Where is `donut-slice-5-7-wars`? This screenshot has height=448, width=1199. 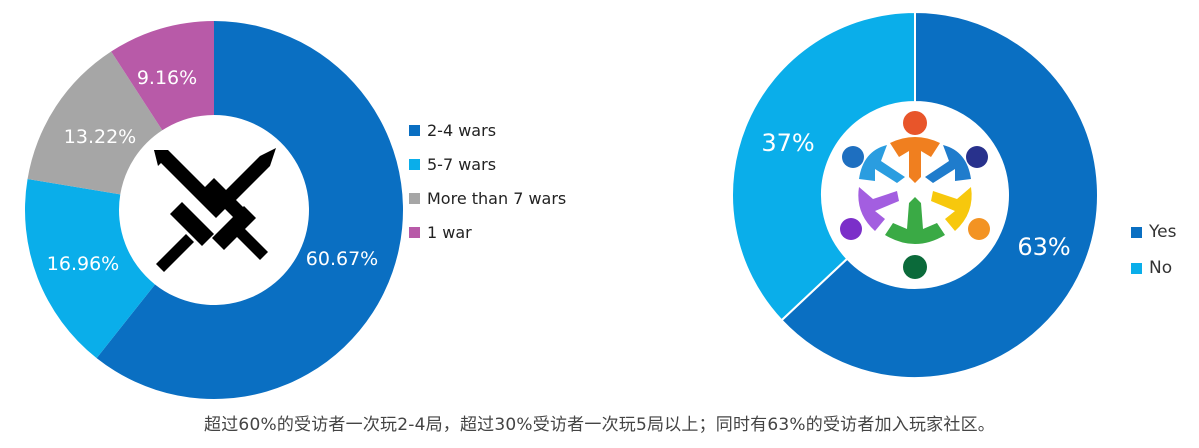
donut-slice-5-7-wars is located at coordinates (90, 269).